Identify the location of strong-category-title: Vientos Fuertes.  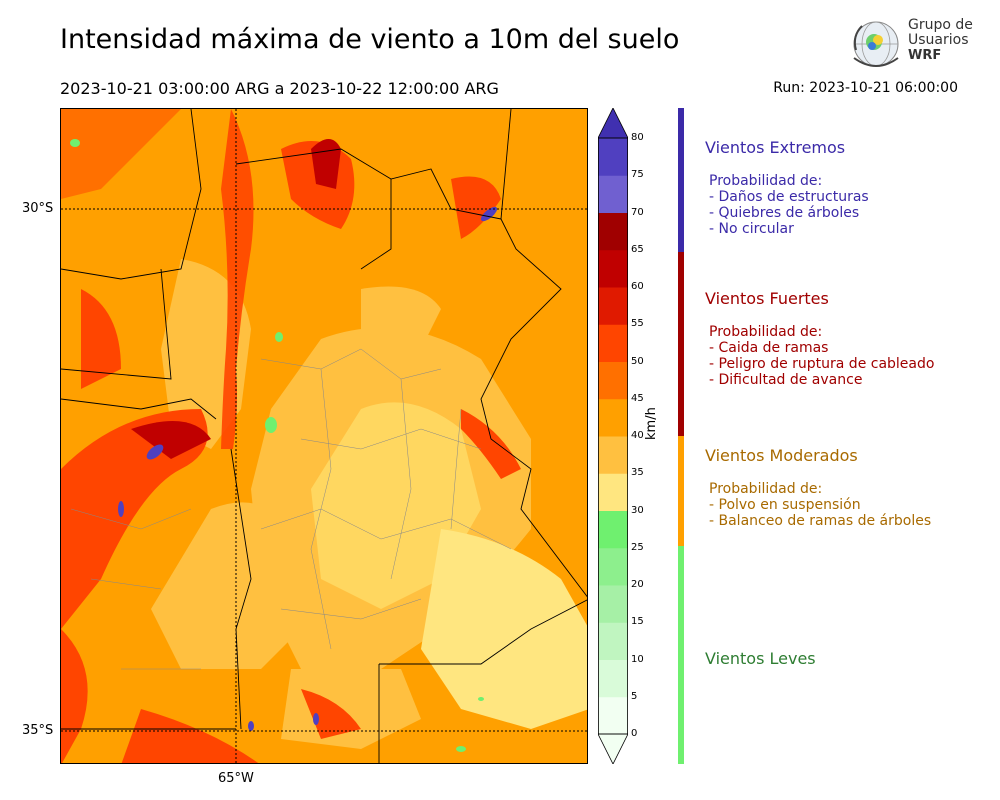
(767, 298).